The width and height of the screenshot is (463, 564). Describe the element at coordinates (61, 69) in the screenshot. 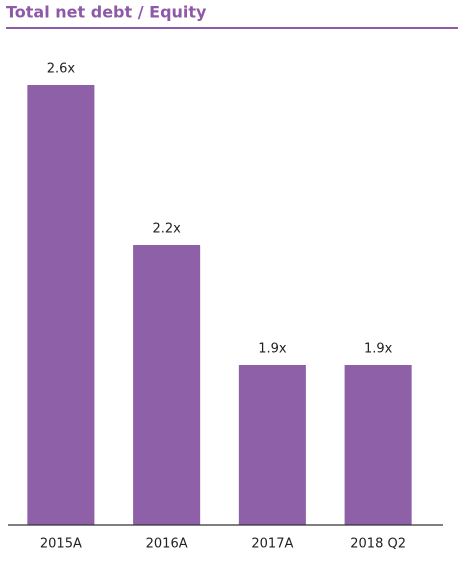

I see `data-label: 2.6x` at that location.